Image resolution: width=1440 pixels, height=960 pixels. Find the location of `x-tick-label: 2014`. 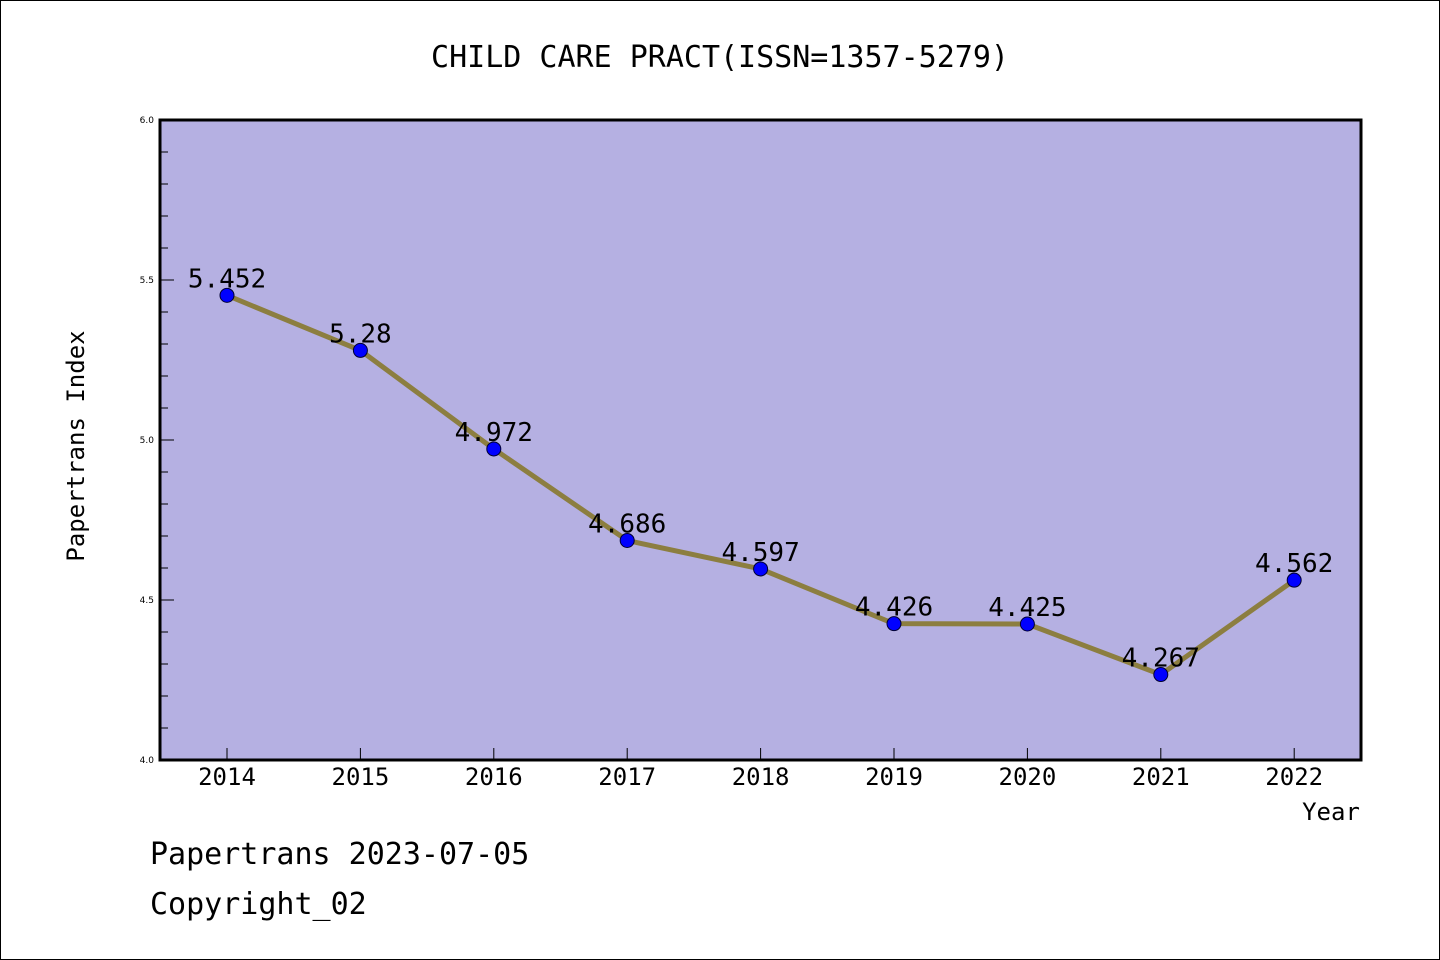

x-tick-label: 2014 is located at coordinates (227, 777).